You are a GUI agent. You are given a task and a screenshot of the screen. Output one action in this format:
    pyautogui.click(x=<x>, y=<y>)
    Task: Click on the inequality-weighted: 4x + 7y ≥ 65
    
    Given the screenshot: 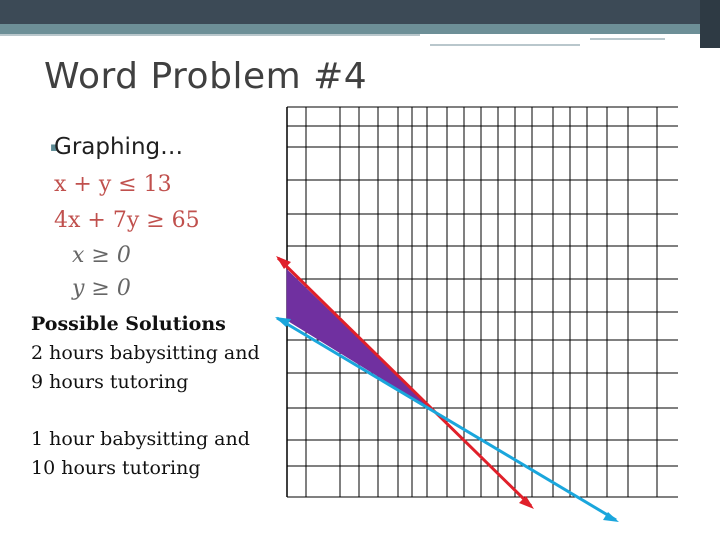 What is the action you would take?
    pyautogui.click(x=127, y=220)
    